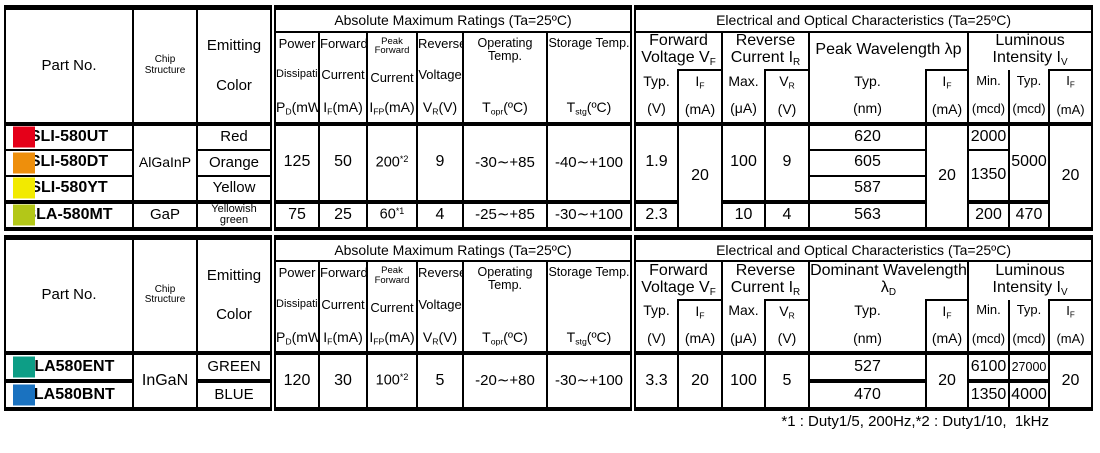  What do you see at coordinates (787, 214) in the screenshot?
I see `rc-vr-value: 4` at bounding box center [787, 214].